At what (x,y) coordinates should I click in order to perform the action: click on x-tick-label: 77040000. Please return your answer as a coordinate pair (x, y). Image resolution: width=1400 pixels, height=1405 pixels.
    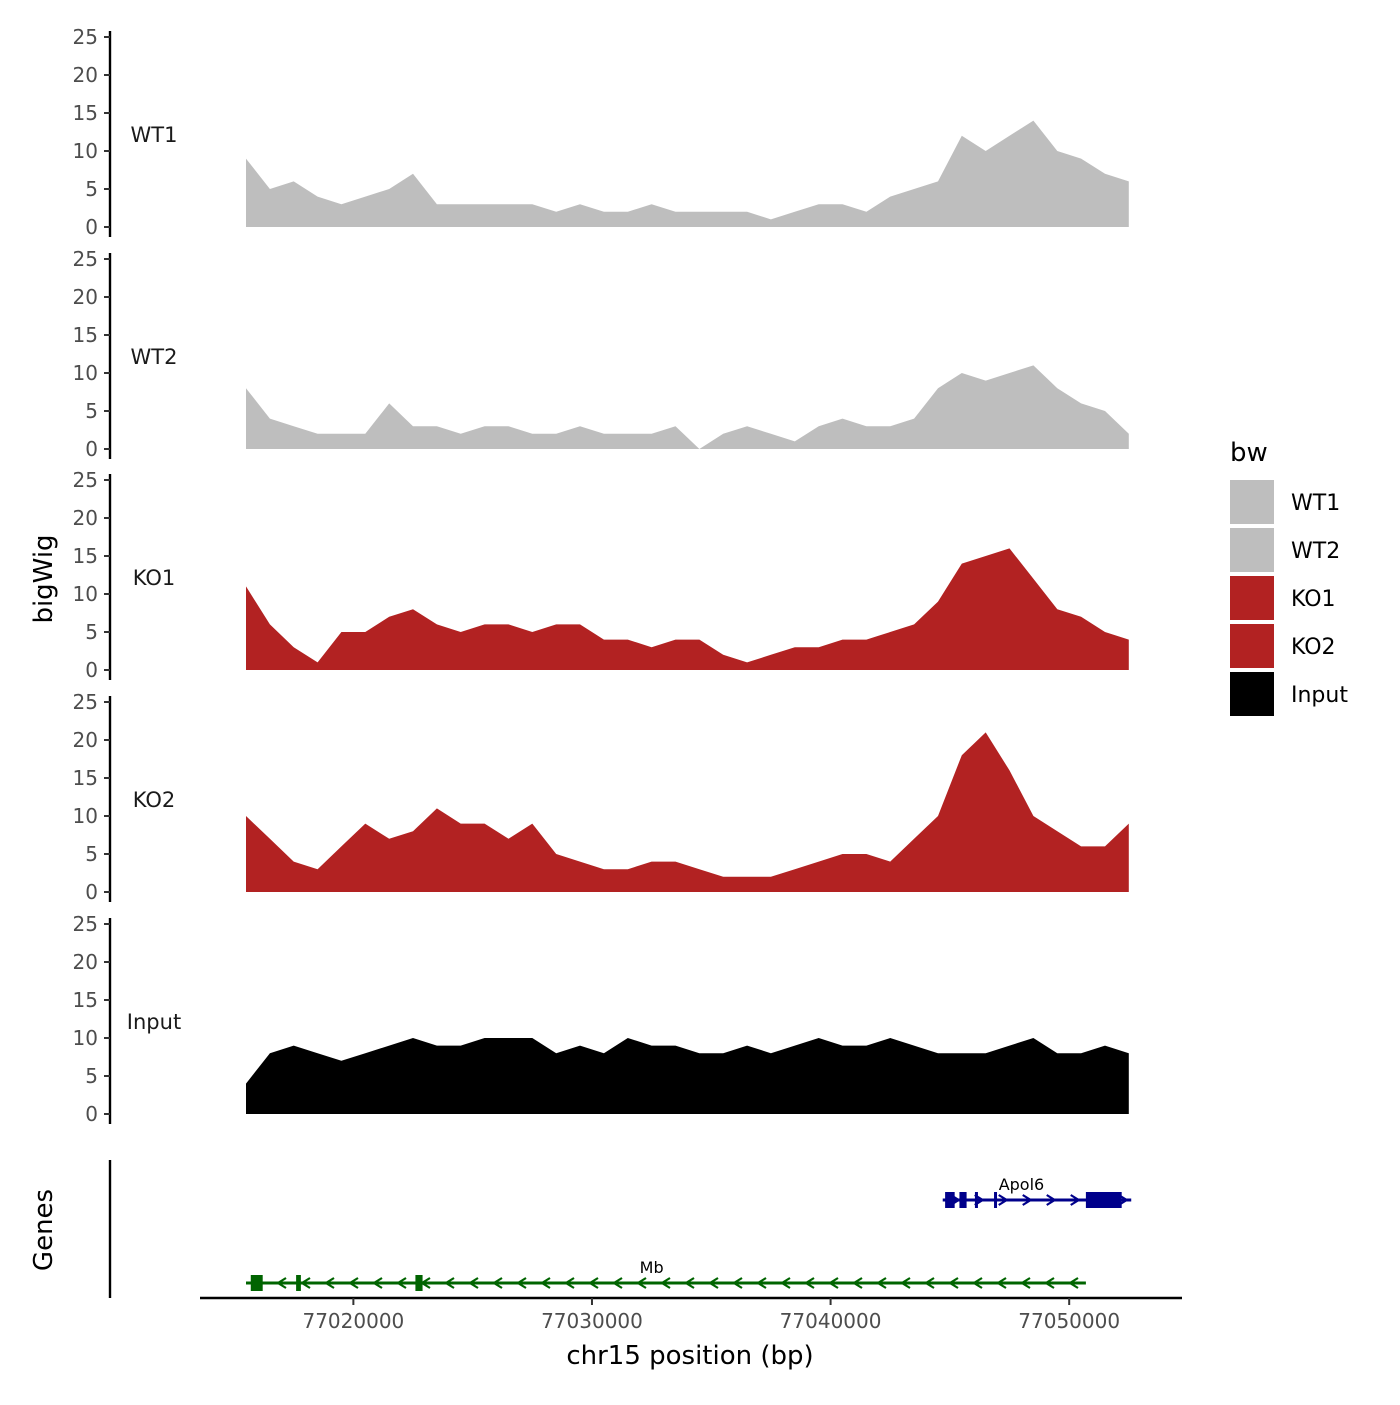
    Looking at the image, I should click on (831, 1321).